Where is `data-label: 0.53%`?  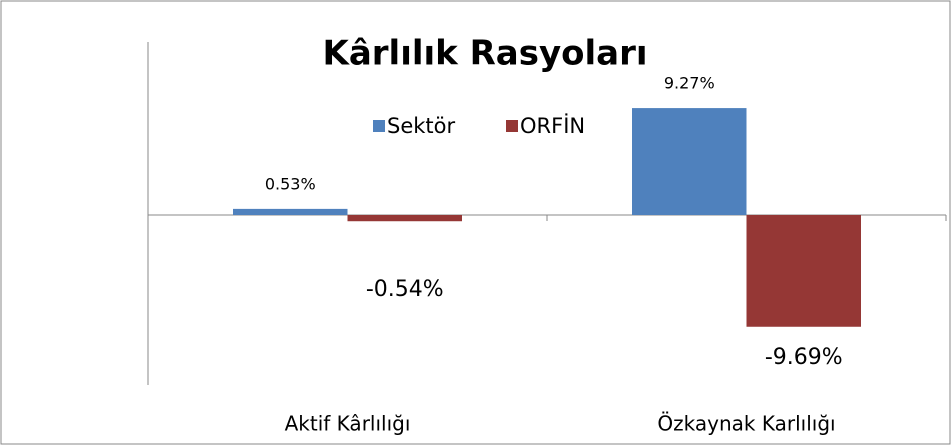
data-label: 0.53% is located at coordinates (290, 183).